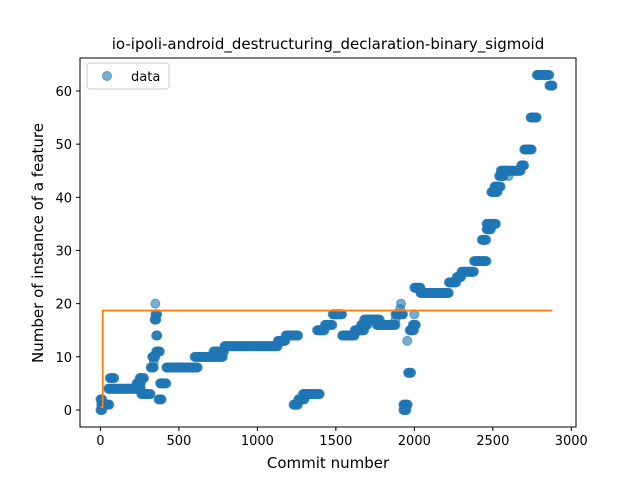 The height and width of the screenshot is (480, 640). Describe the element at coordinates (328, 463) in the screenshot. I see `x-axis-label: Commit number` at that location.